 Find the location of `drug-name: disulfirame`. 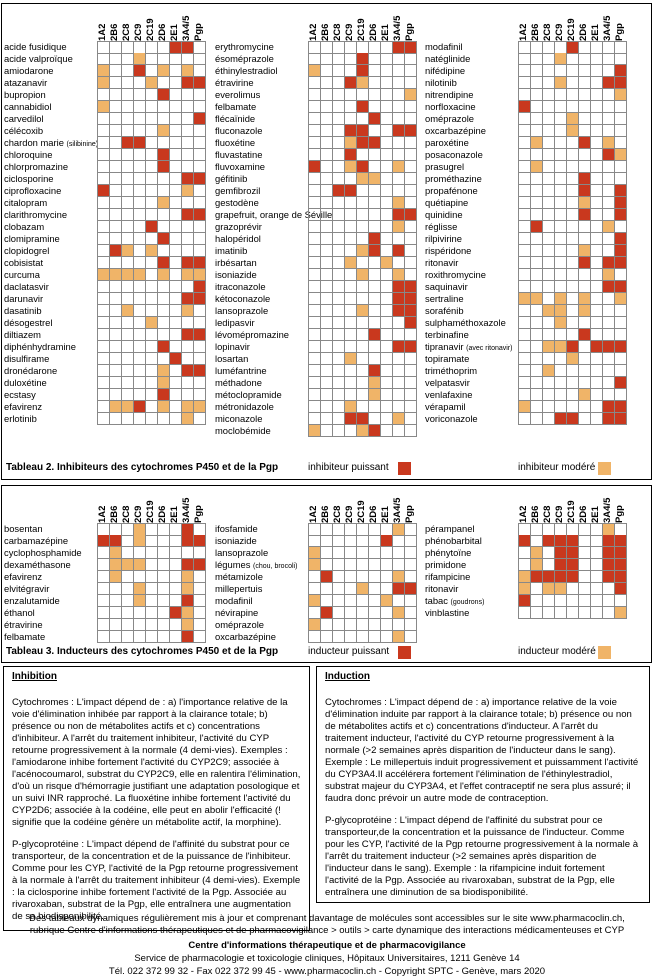

drug-name: disulfirame is located at coordinates (26, 359).